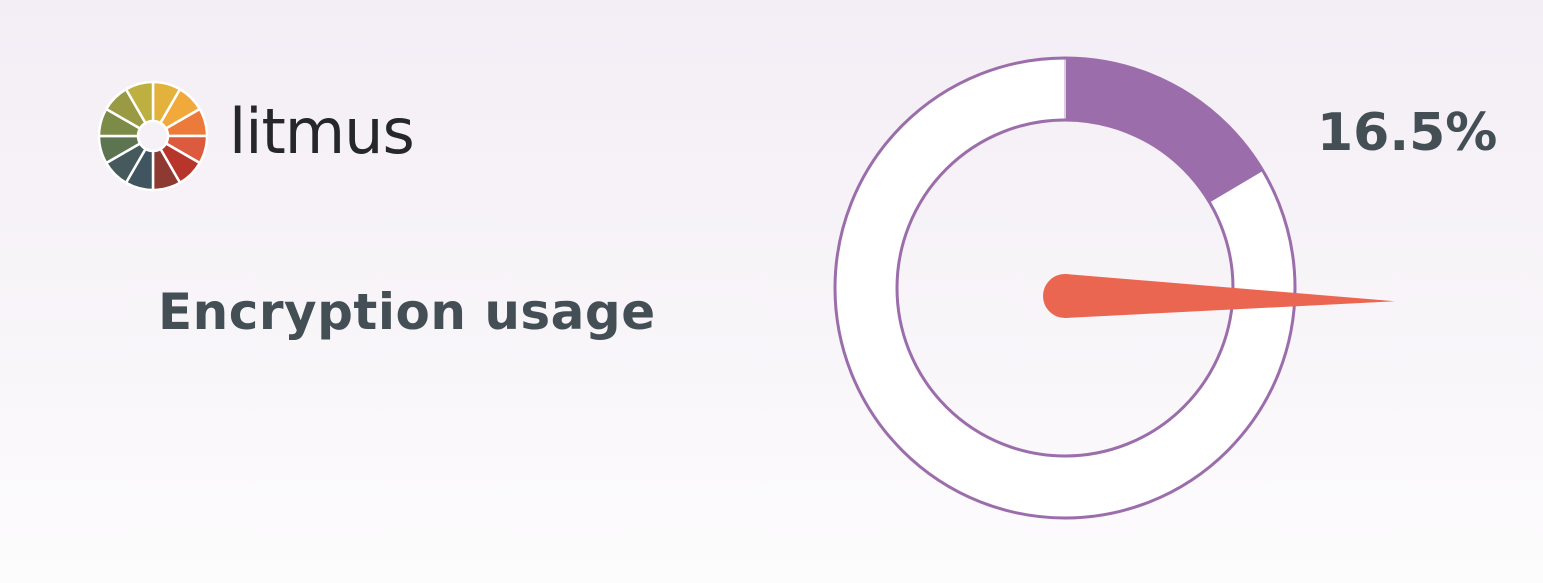 This screenshot has height=583, width=1543. I want to click on brand-name: litmus, so click(322, 131).